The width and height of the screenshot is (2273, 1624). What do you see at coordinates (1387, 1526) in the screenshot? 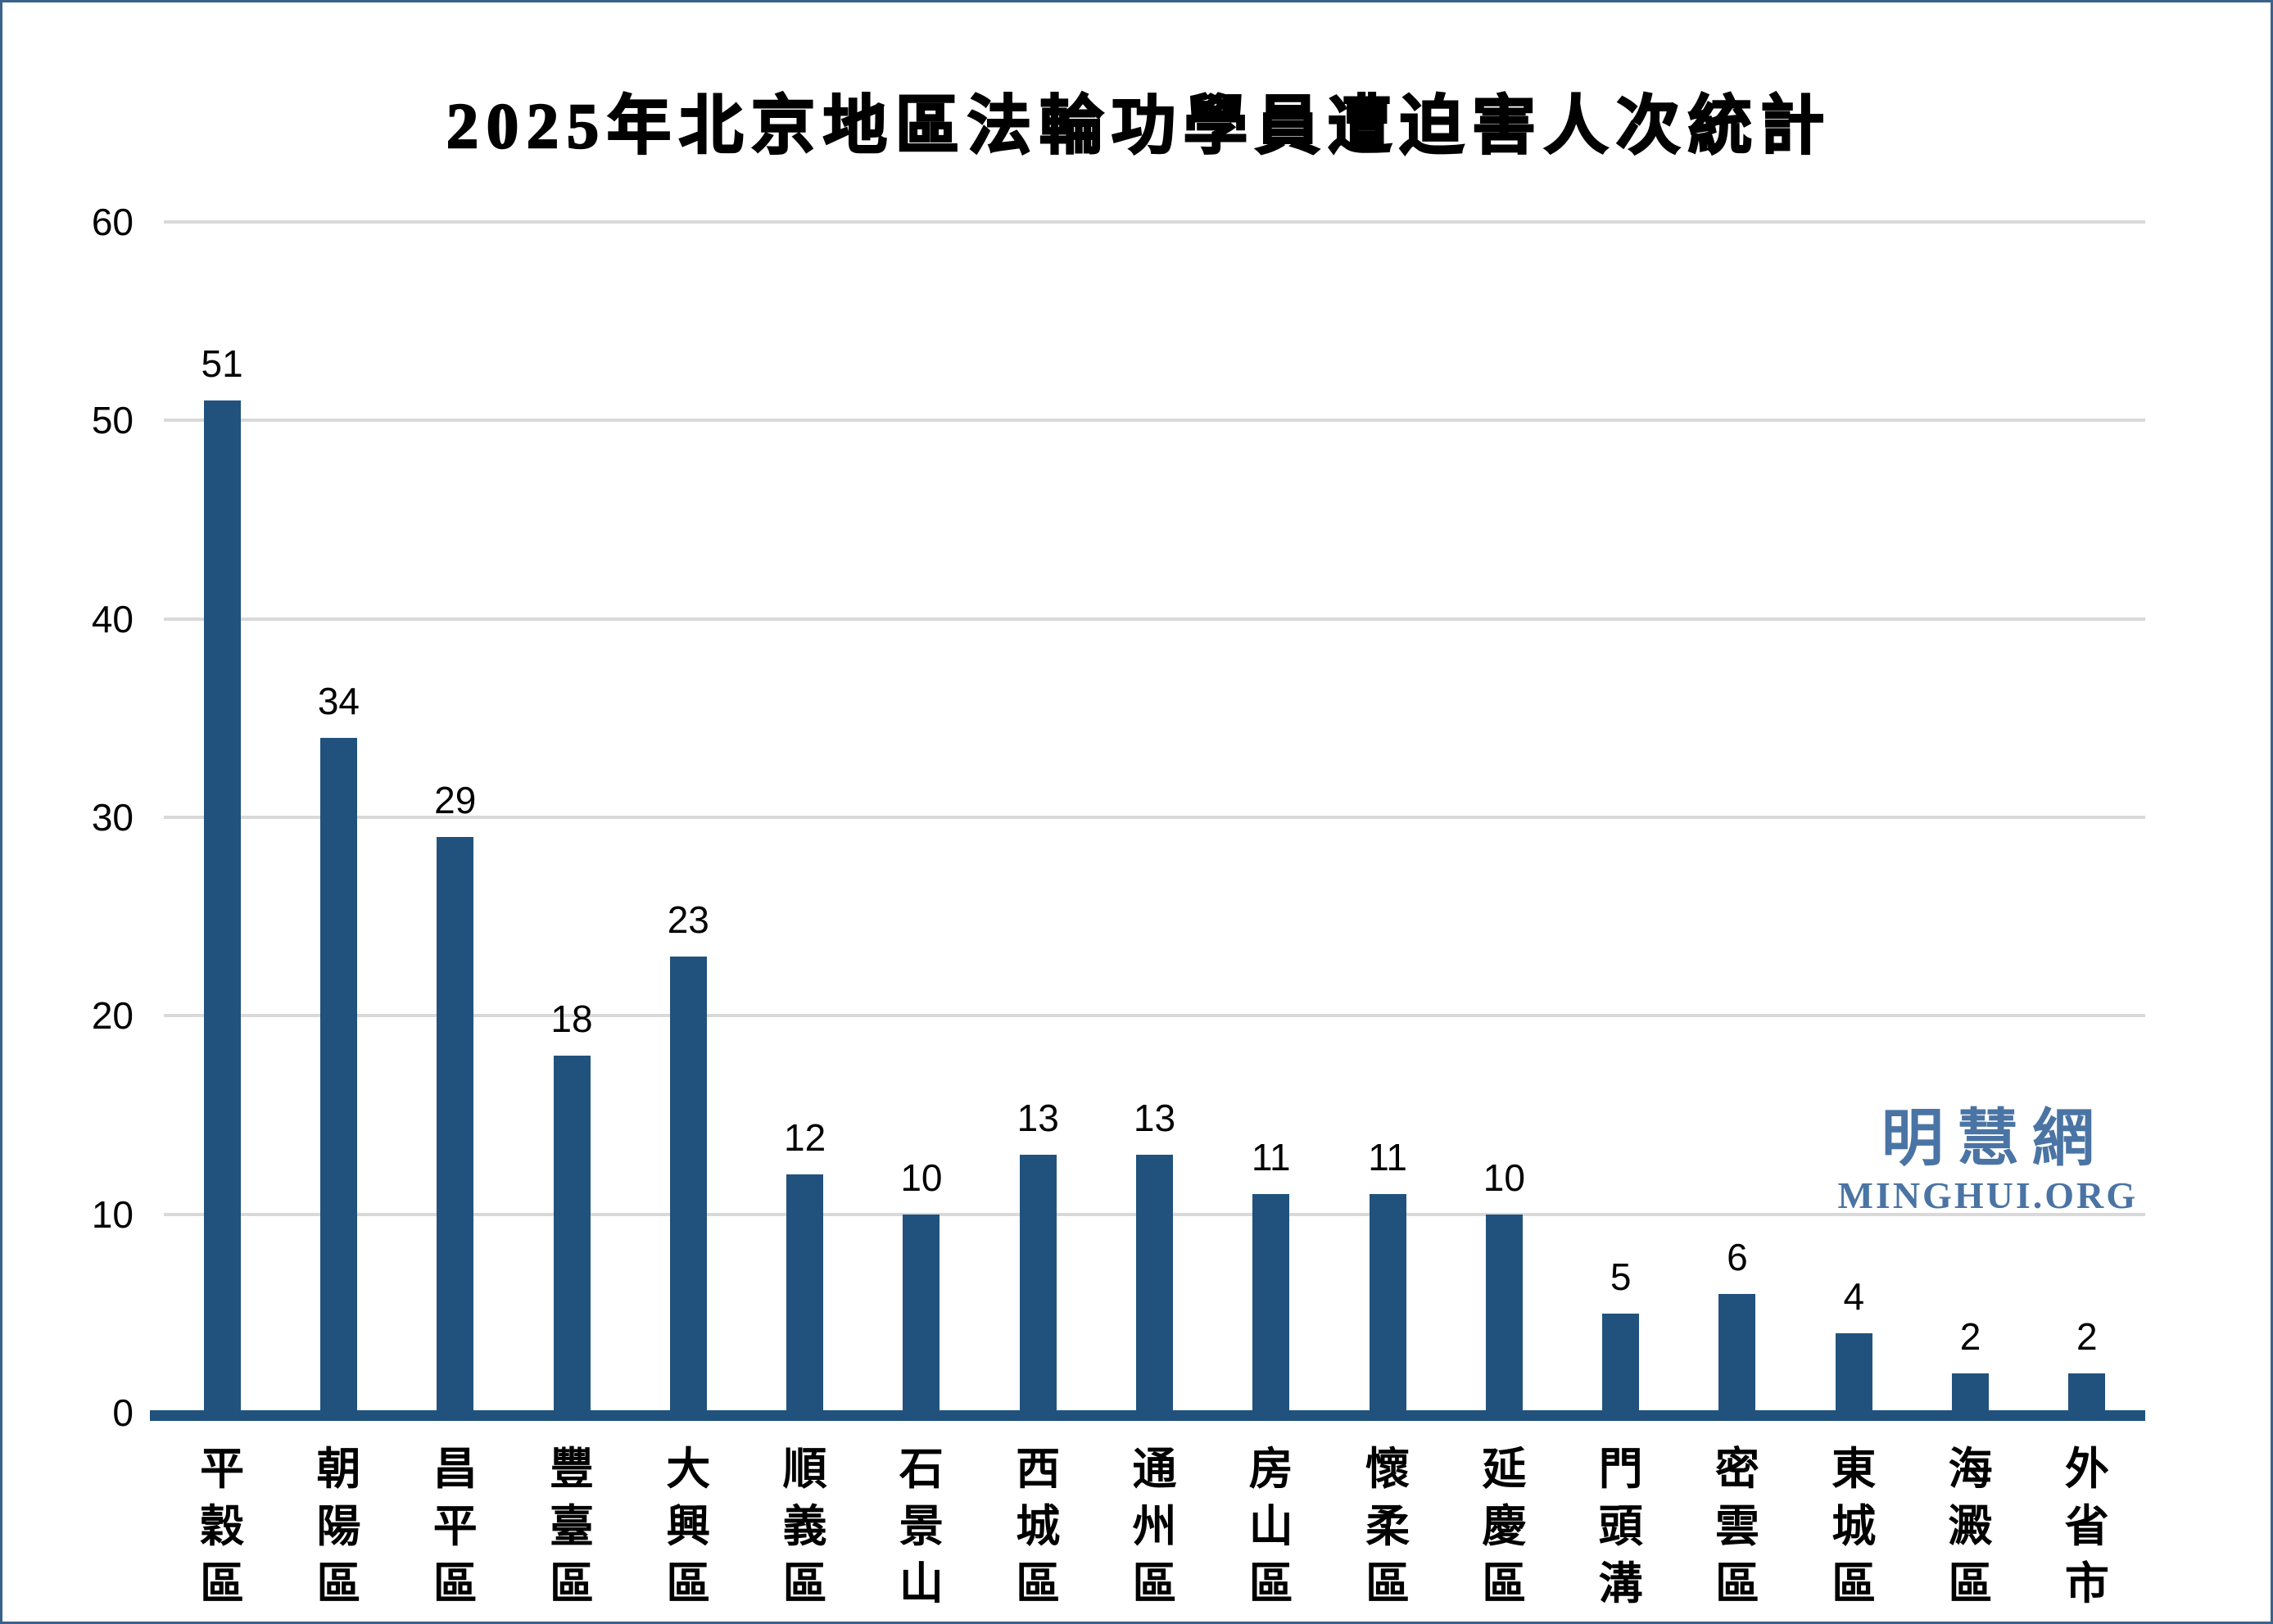
I see `x-category-label: 懷 柔 區` at bounding box center [1387, 1526].